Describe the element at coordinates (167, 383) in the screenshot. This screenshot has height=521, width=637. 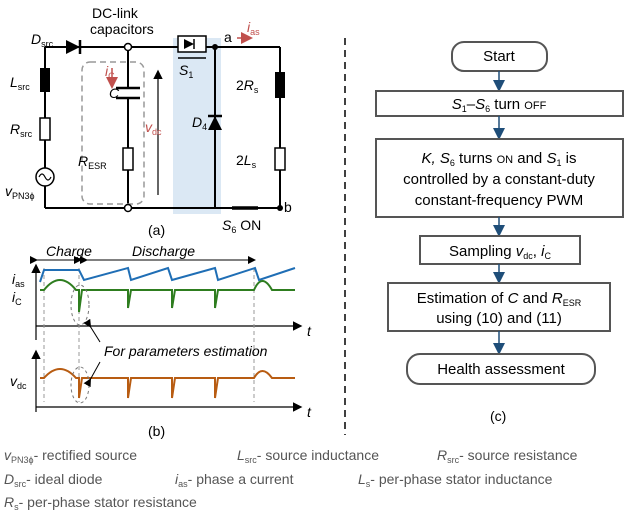
I see `vdc-waveform` at that location.